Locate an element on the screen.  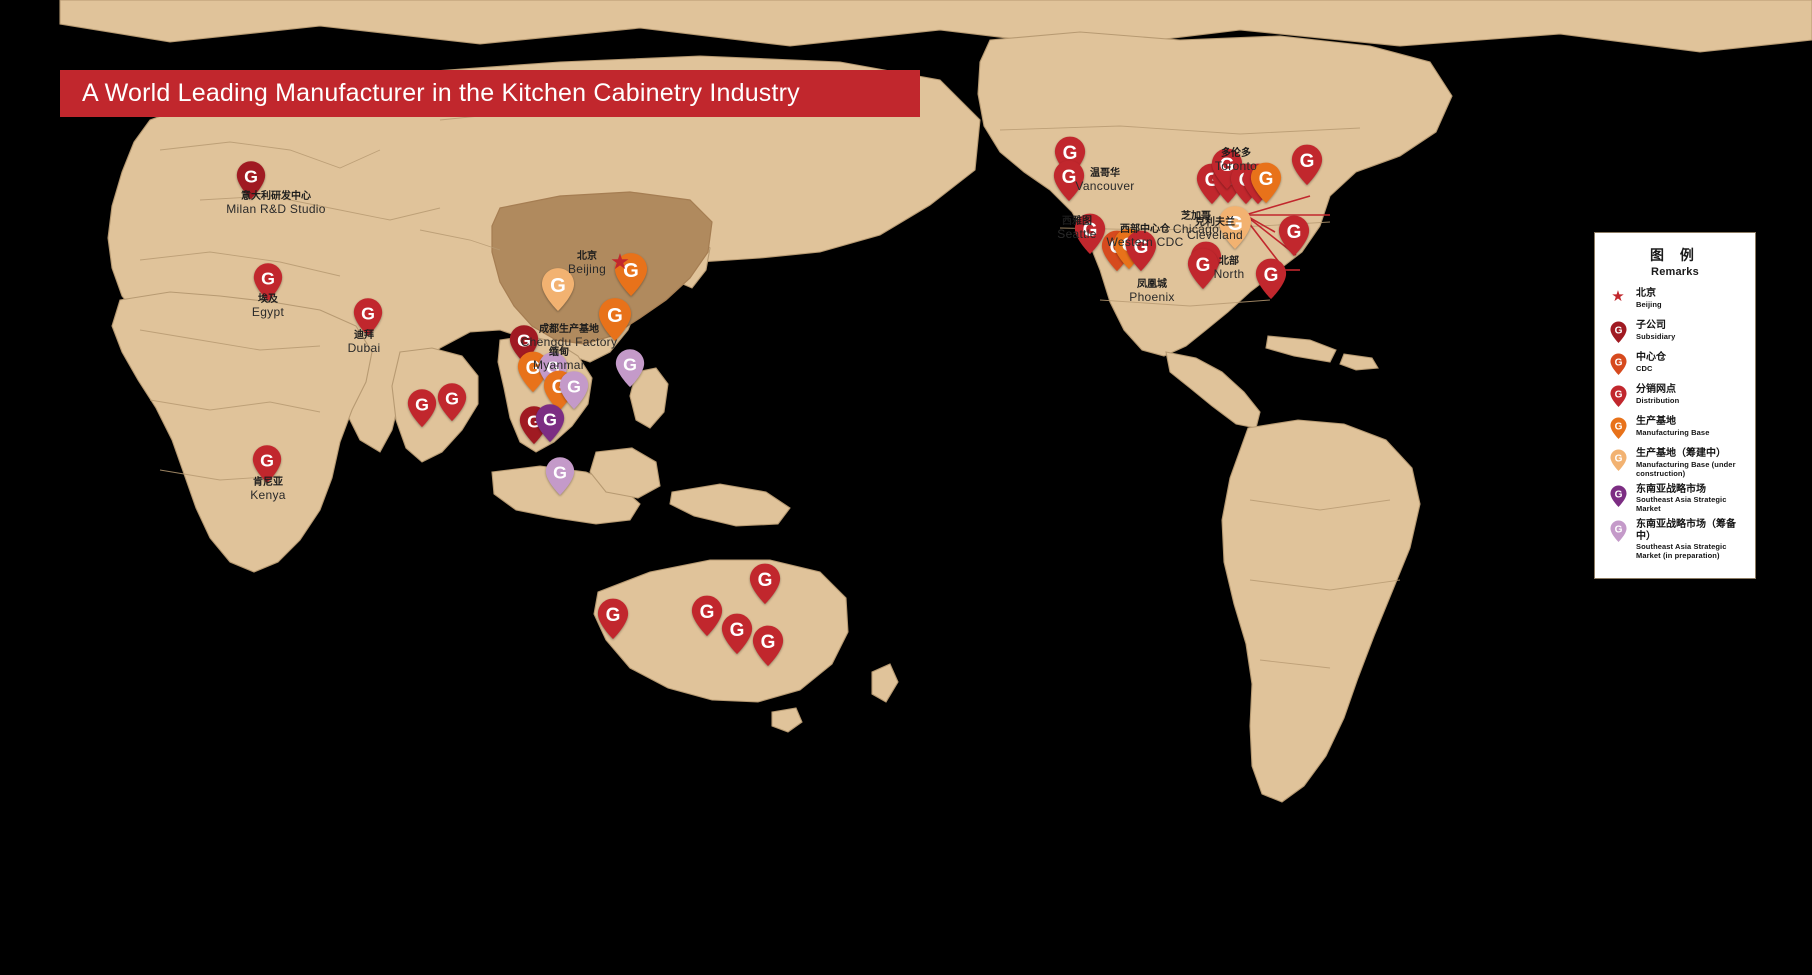
legend-title-en: Remarks is located at coordinates (1675, 272).